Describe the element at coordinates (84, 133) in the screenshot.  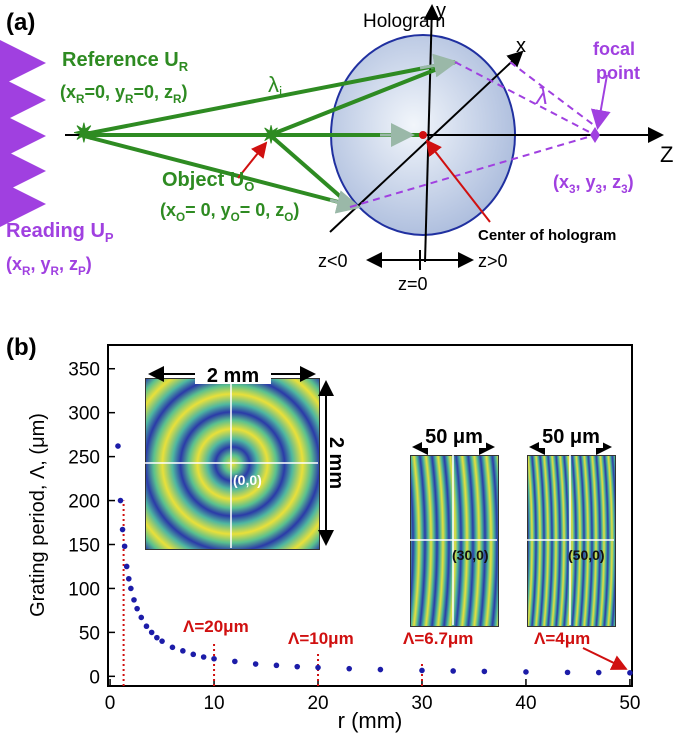
I see `star: ✷` at that location.